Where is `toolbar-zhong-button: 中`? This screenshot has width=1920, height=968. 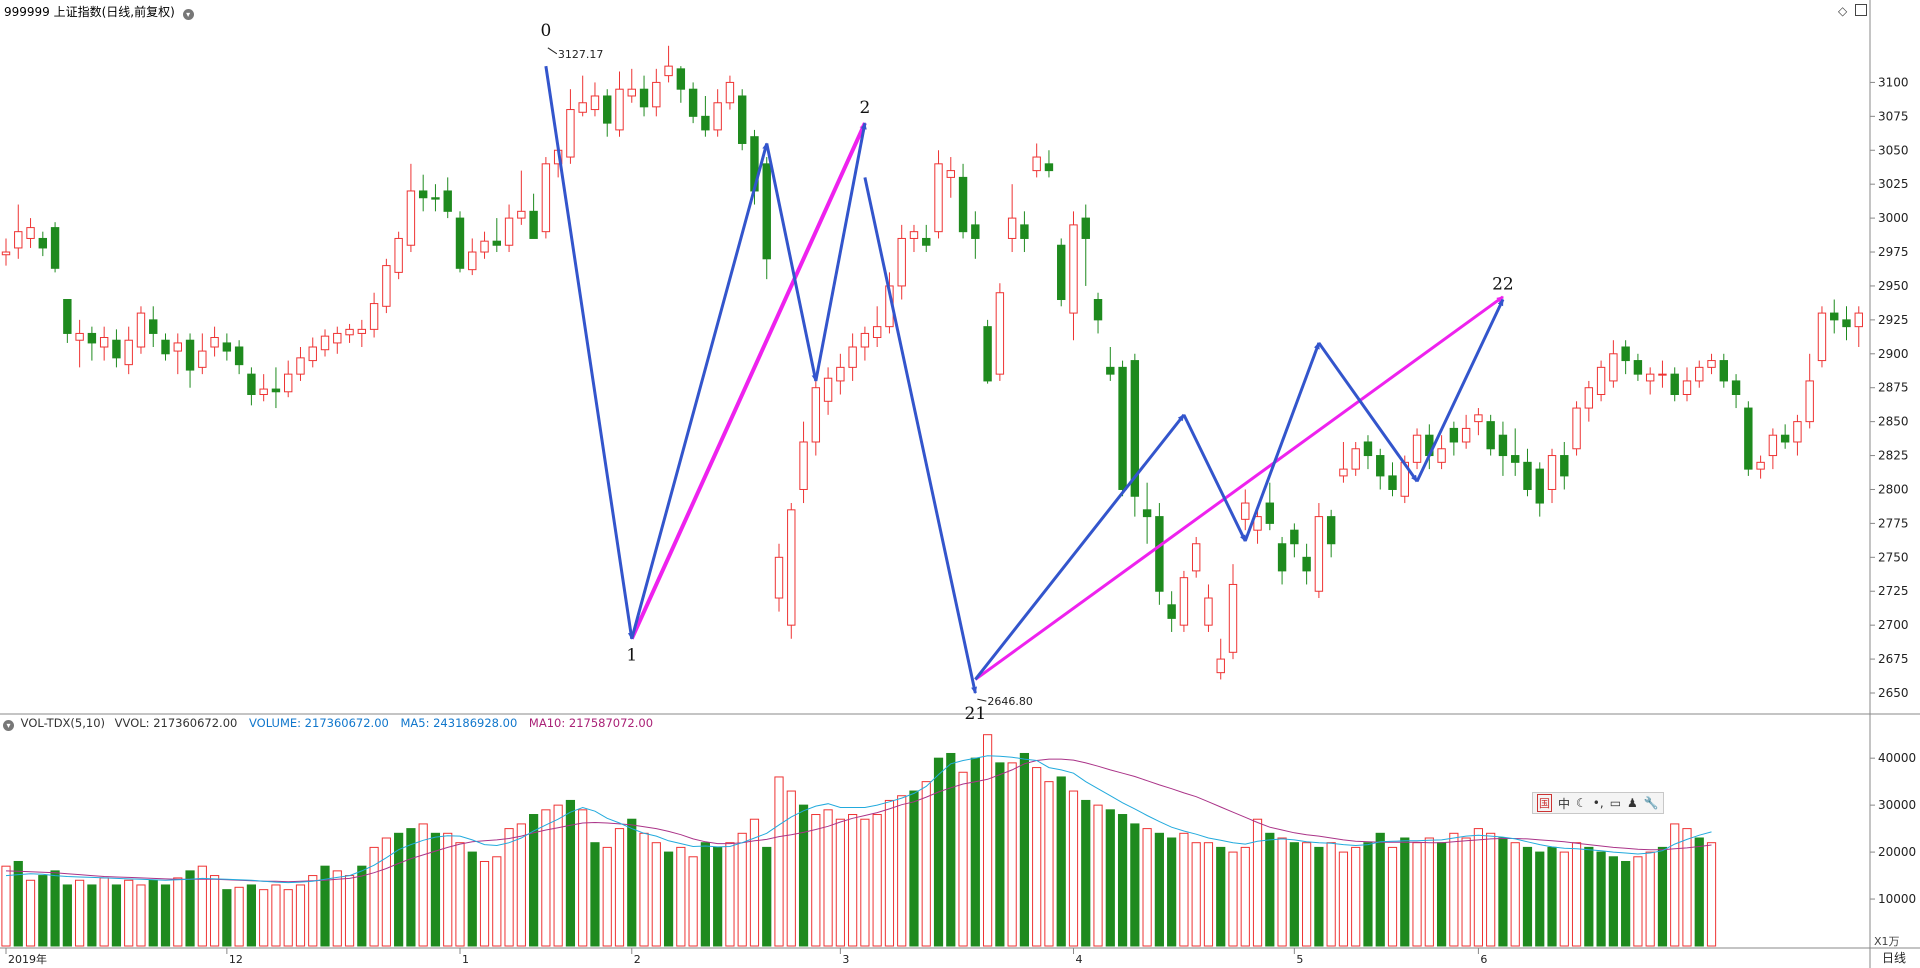 toolbar-zhong-button: 中 is located at coordinates (1564, 803).